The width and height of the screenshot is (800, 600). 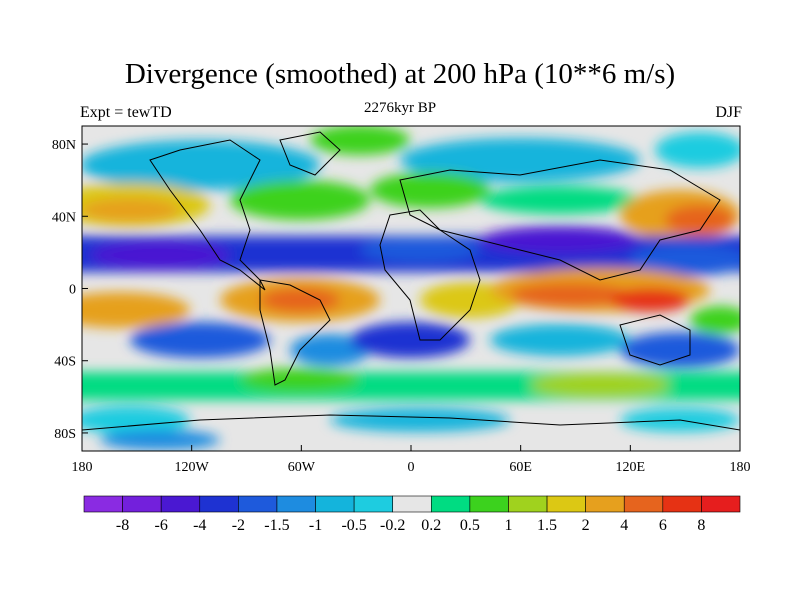 What do you see at coordinates (400, 108) in the screenshot?
I see `period-label: 2276kyr BP` at bounding box center [400, 108].